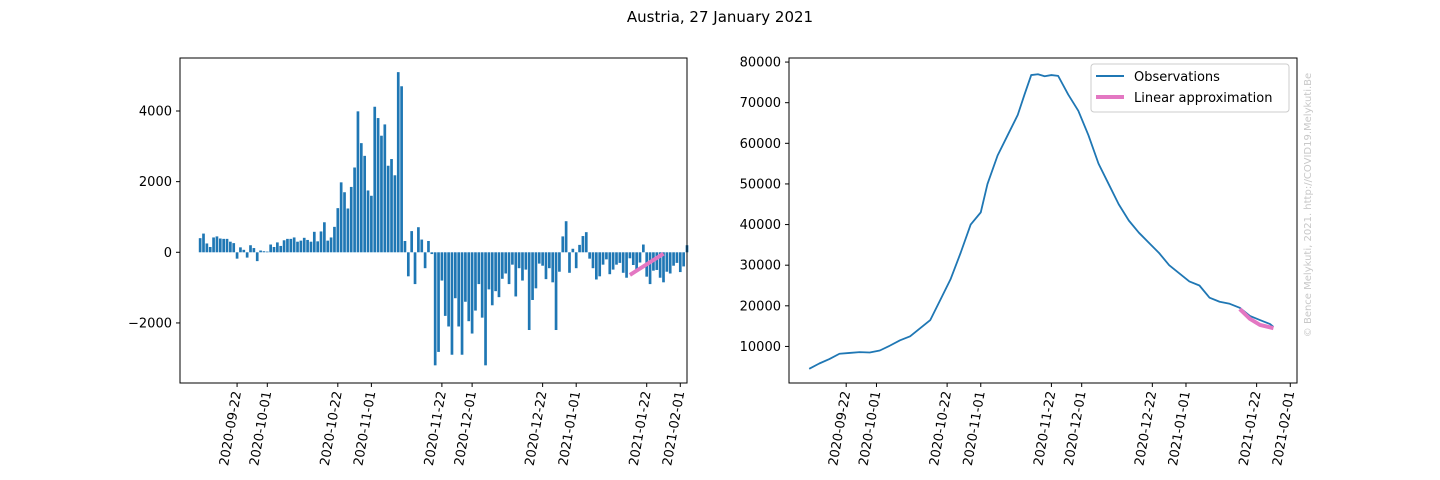 The height and width of the screenshot is (480, 1440). I want to click on line-chart-y-tick-label: 70000, so click(760, 103).